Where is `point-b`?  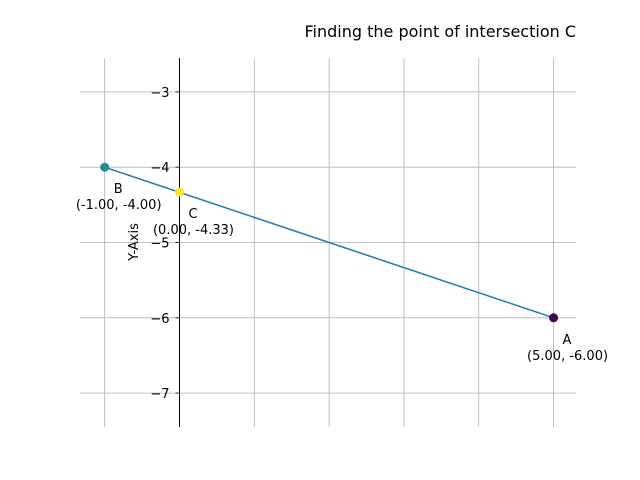 point-b is located at coordinates (105, 167).